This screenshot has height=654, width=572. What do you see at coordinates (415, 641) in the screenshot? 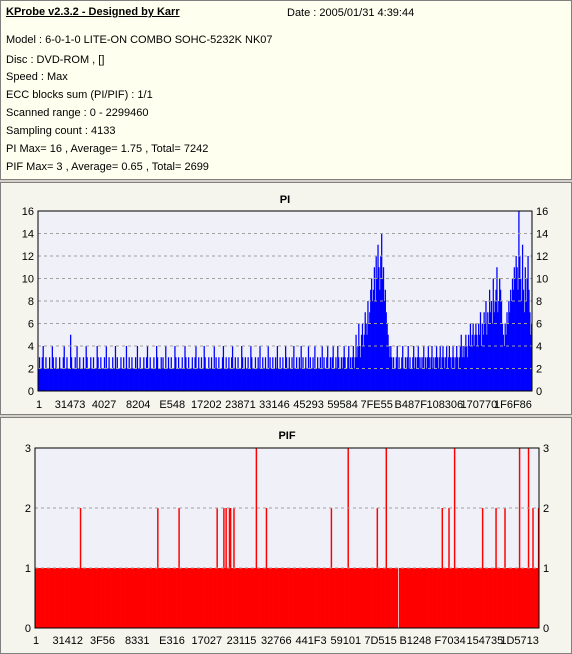
I see `x-tick-label: B1248` at bounding box center [415, 641].